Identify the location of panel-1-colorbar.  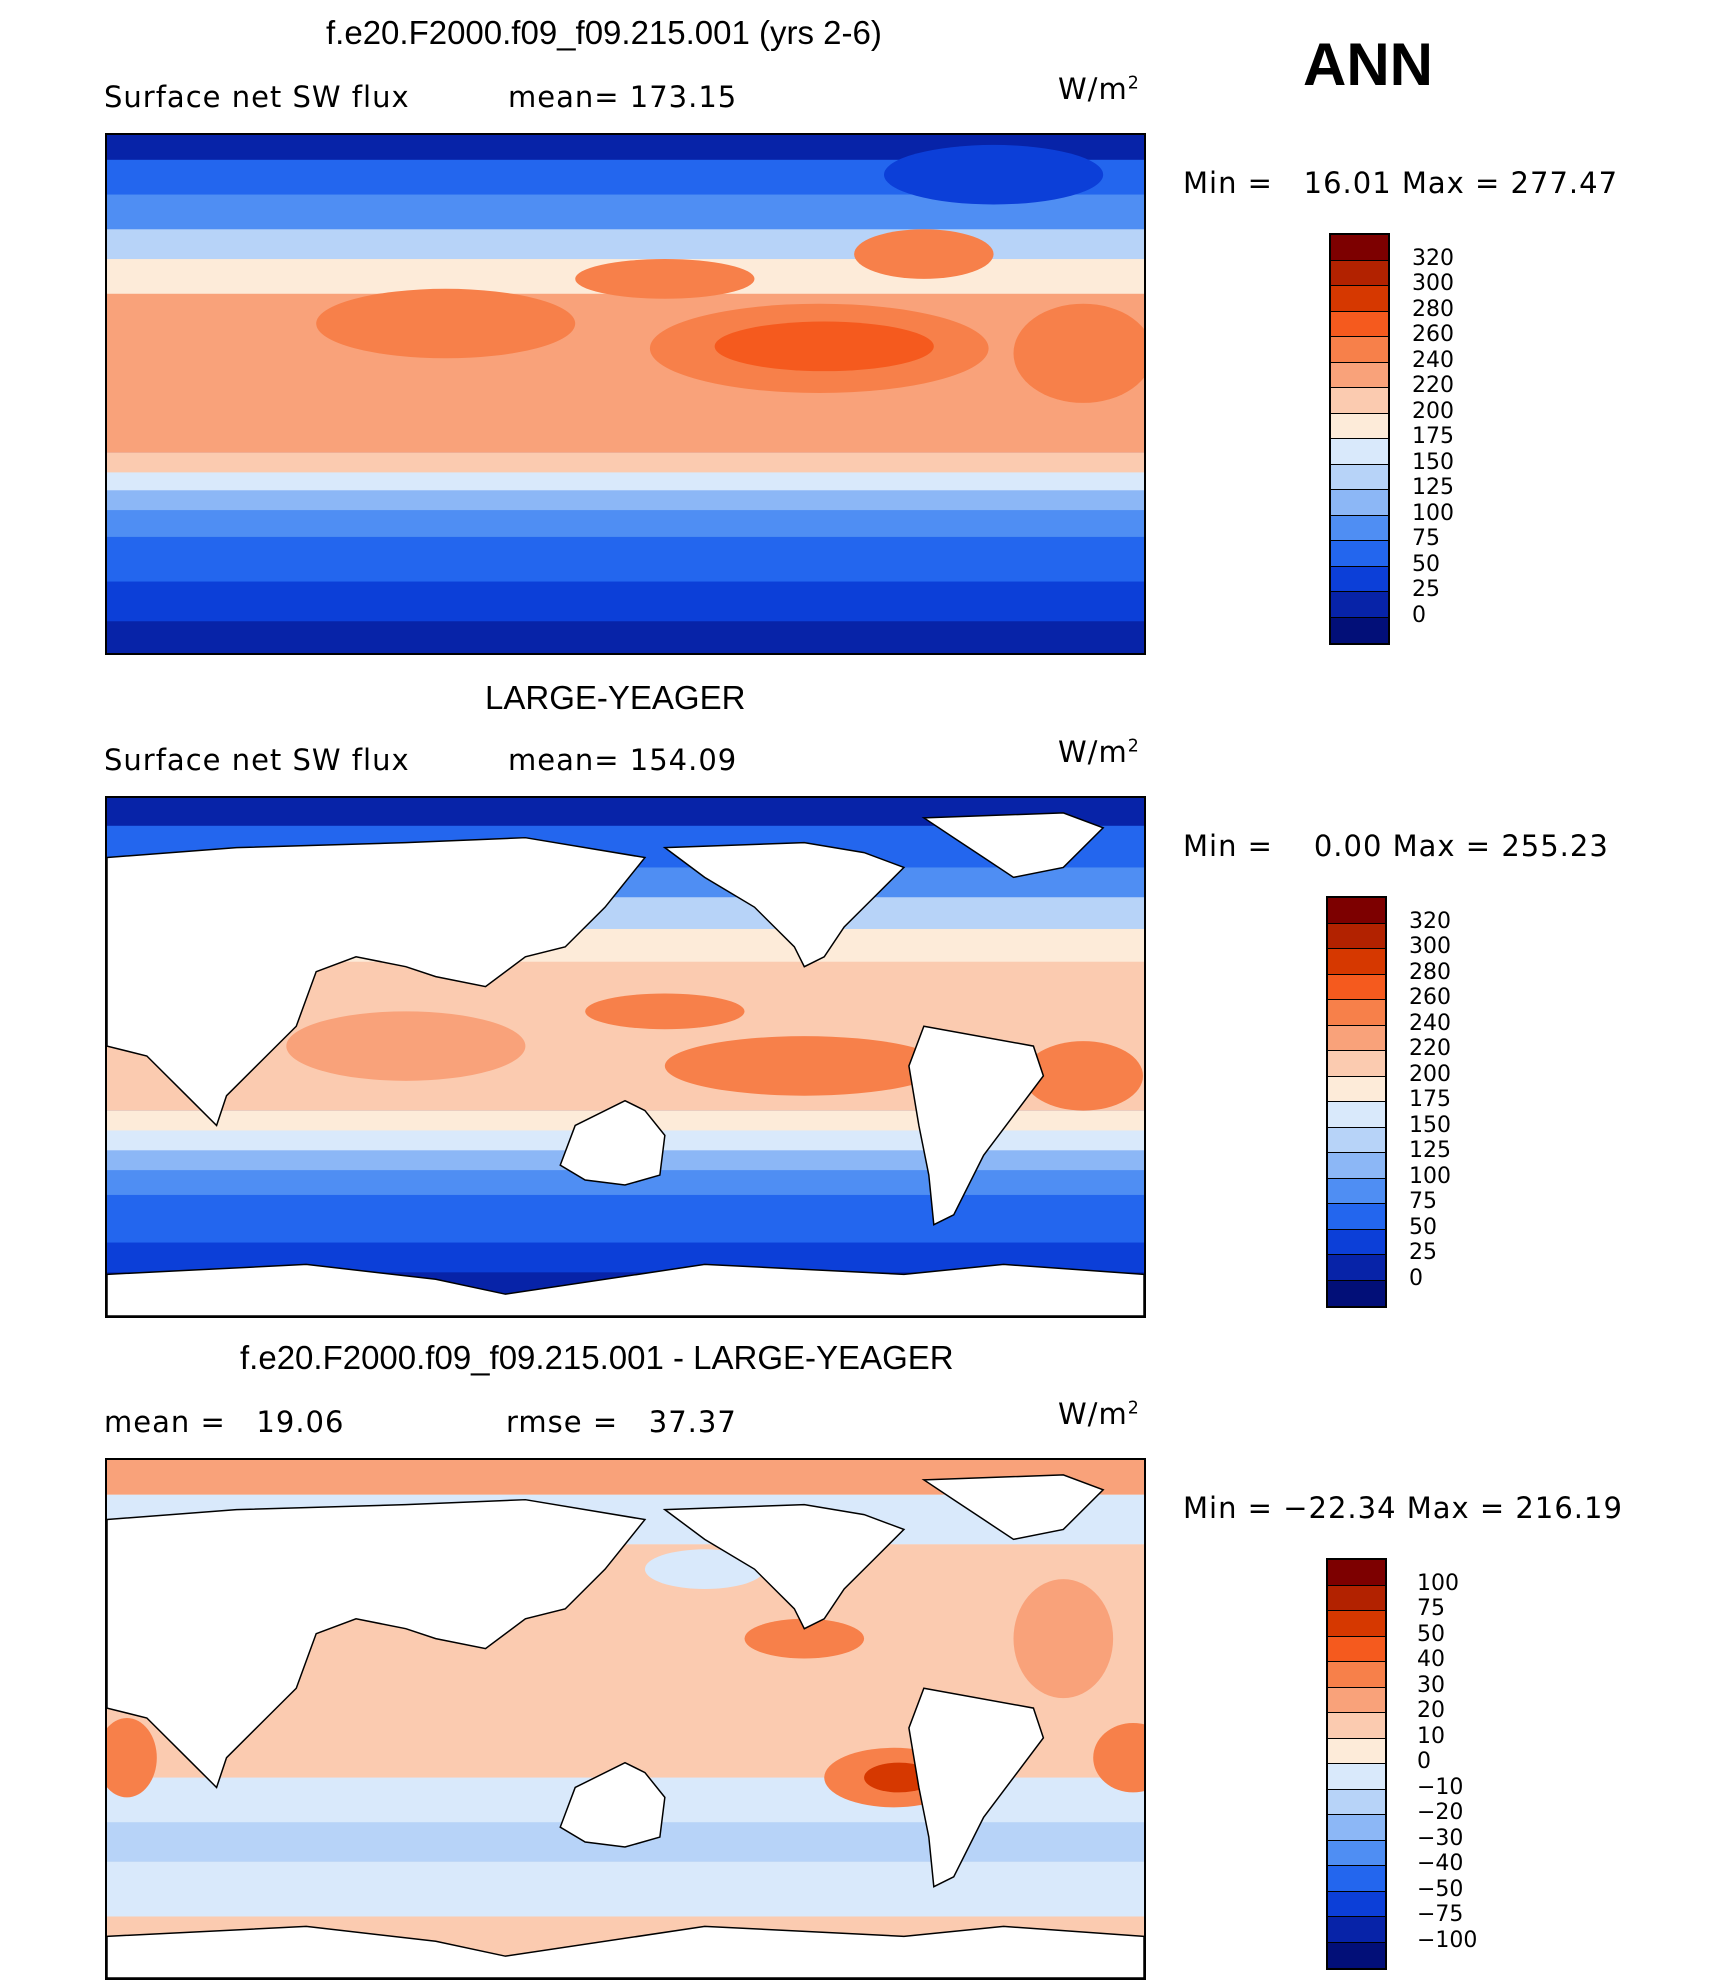
(1359, 439).